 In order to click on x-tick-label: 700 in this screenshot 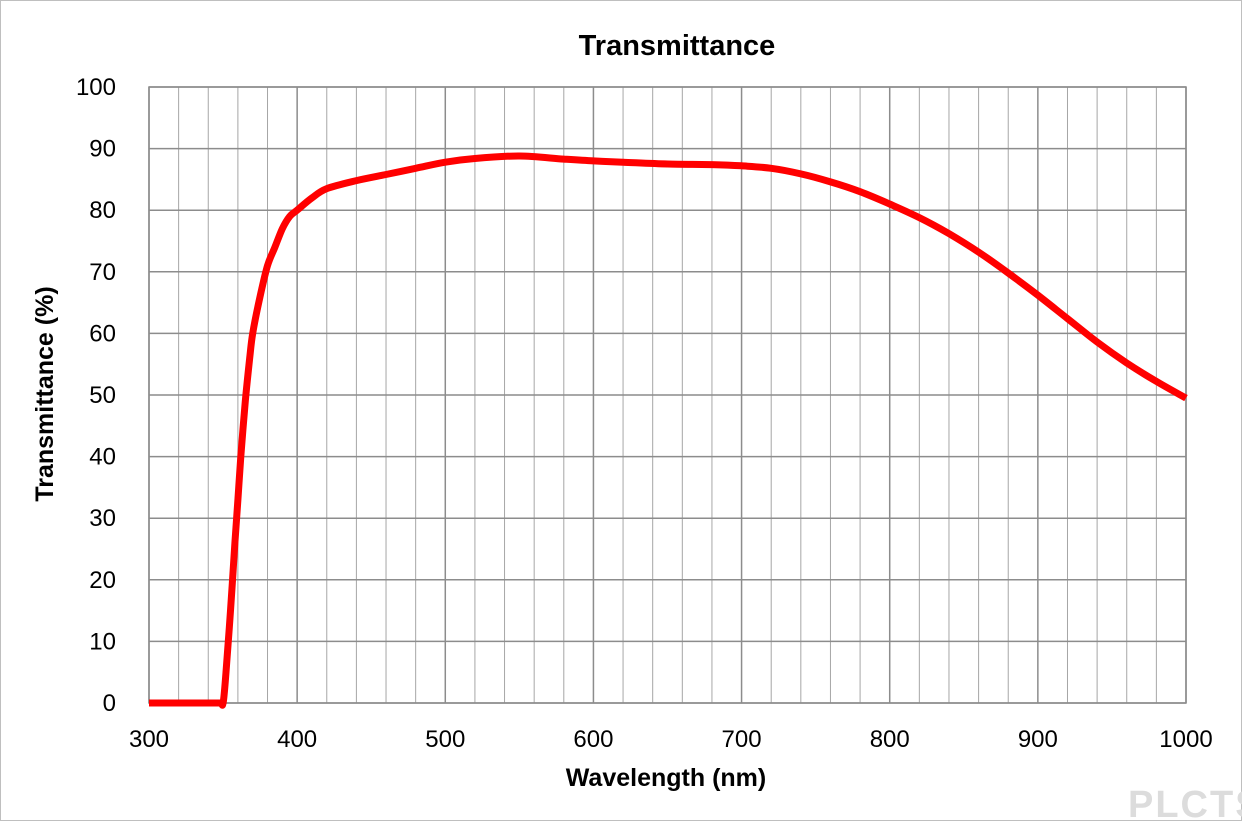, I will do `click(742, 739)`.